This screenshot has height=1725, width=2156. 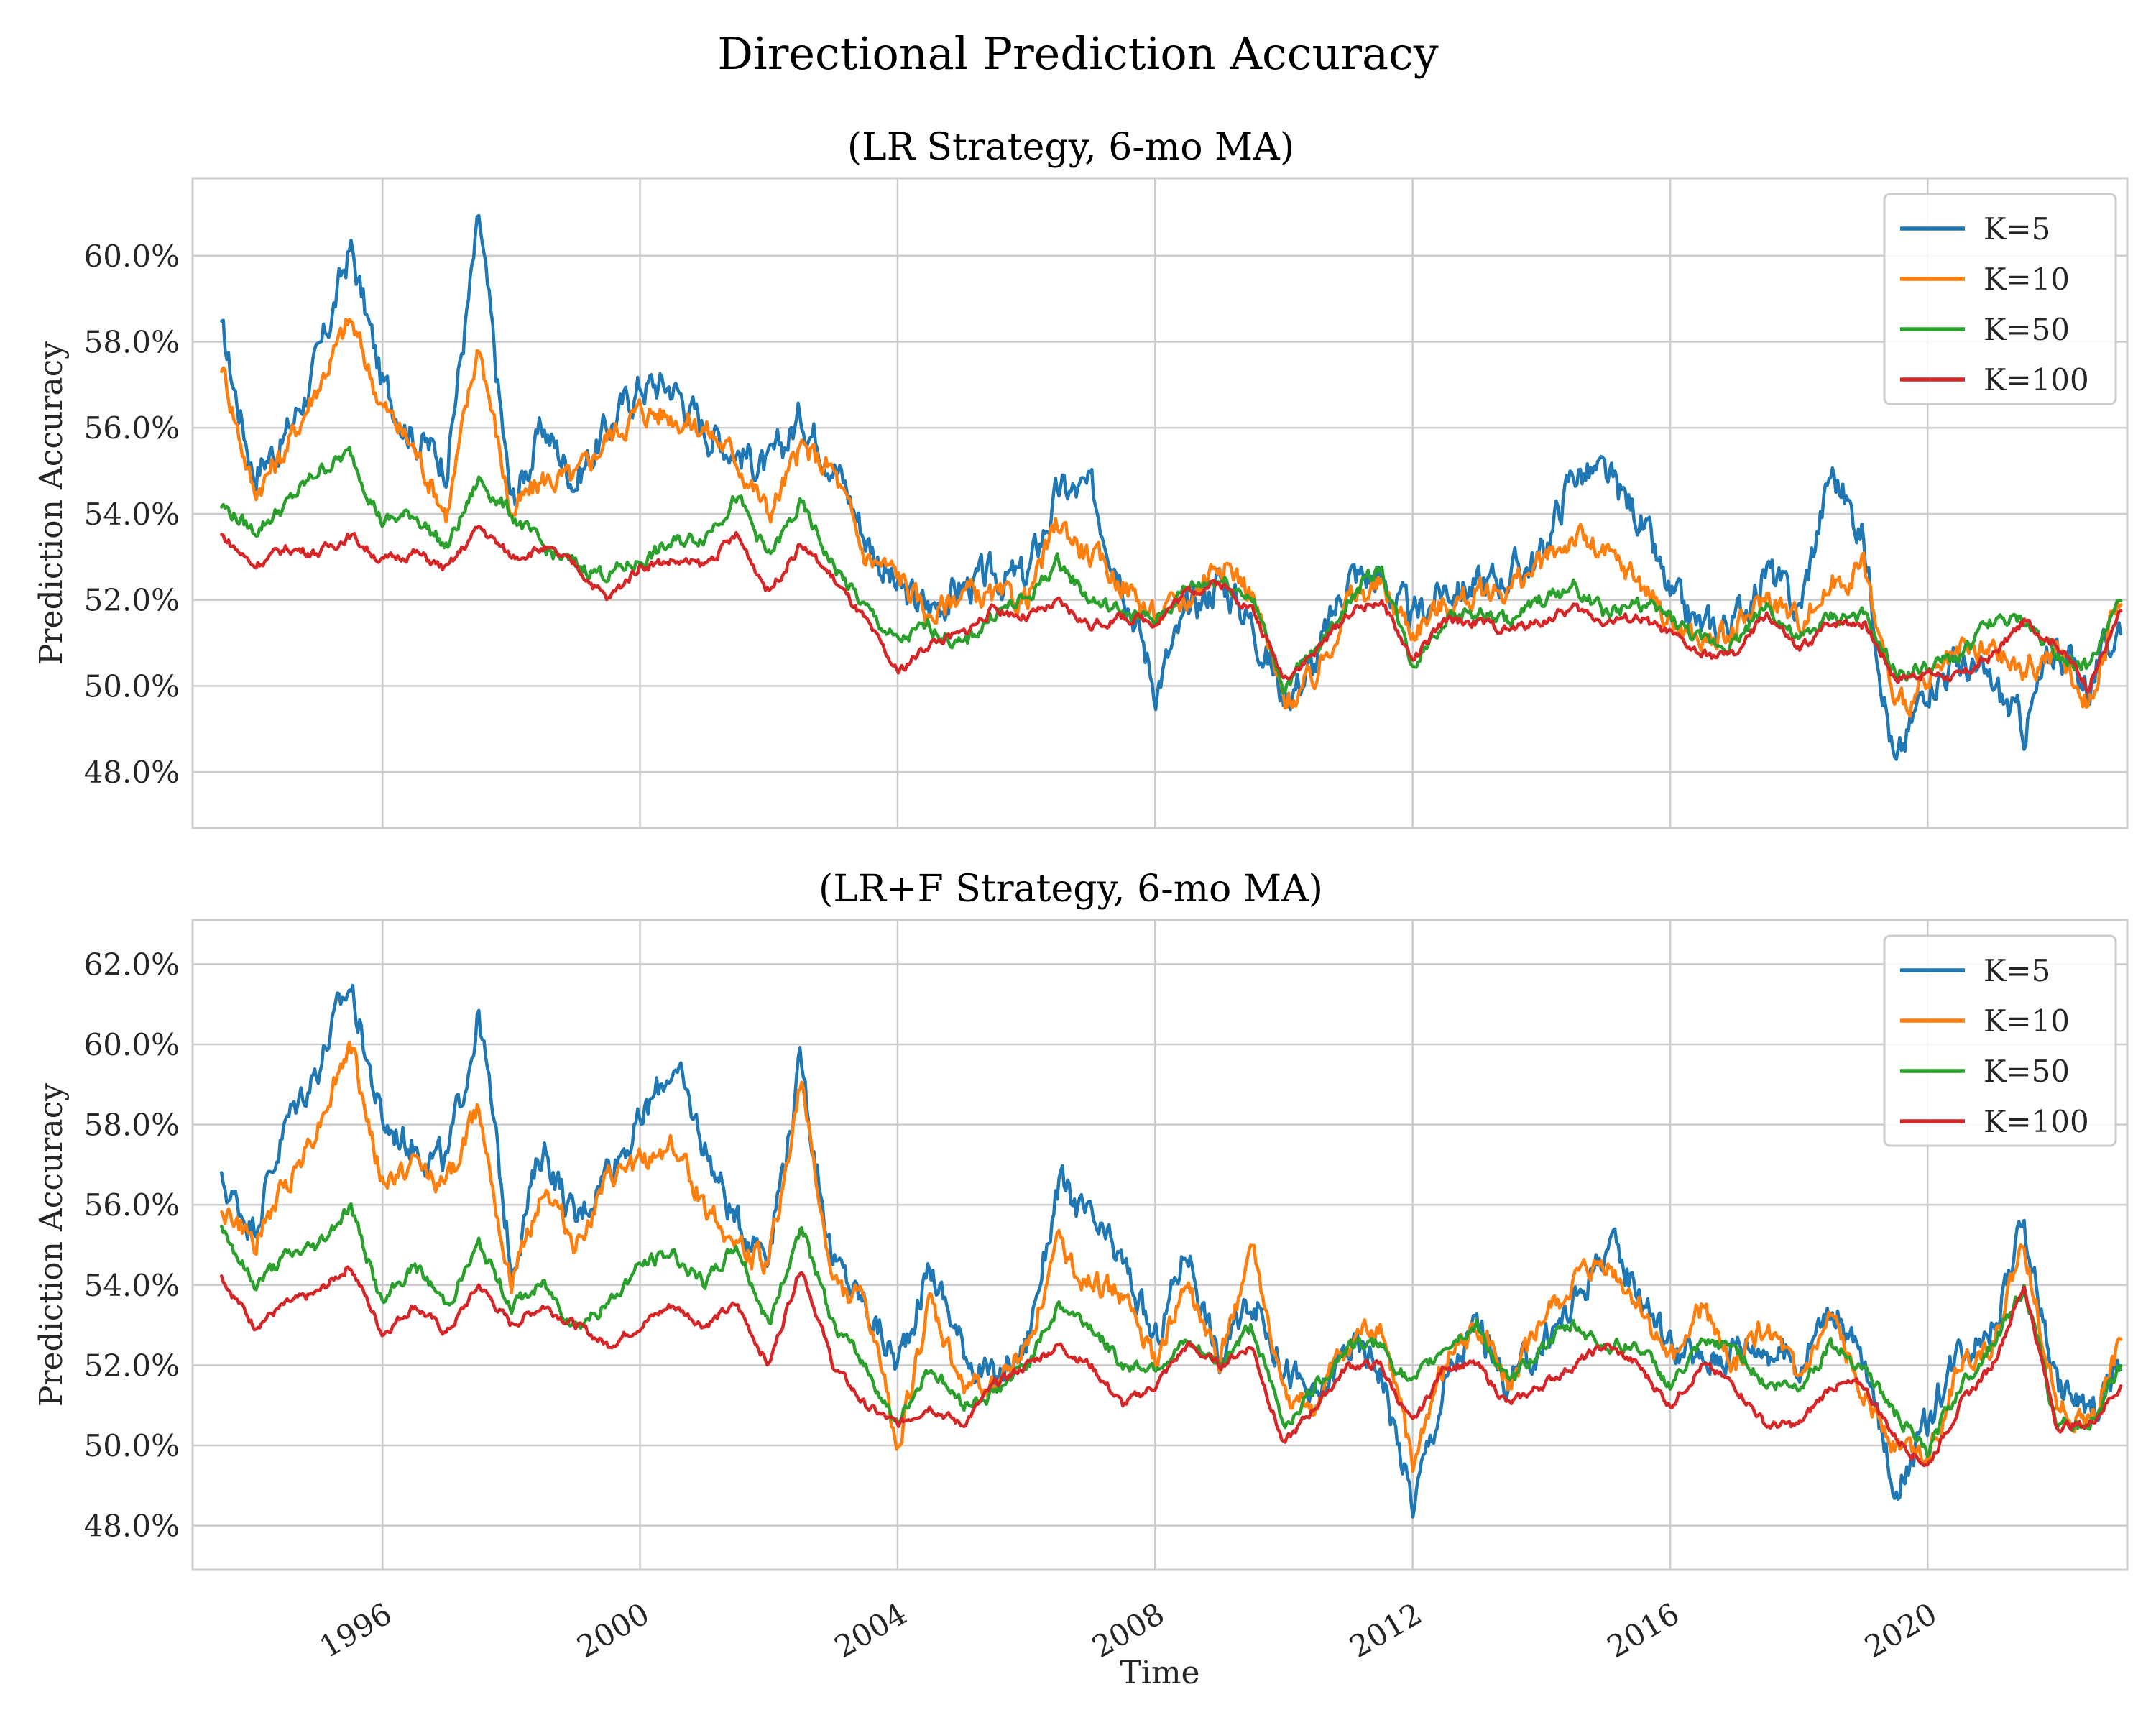 I want to click on x-tick-label: 2016, so click(x=1643, y=1630).